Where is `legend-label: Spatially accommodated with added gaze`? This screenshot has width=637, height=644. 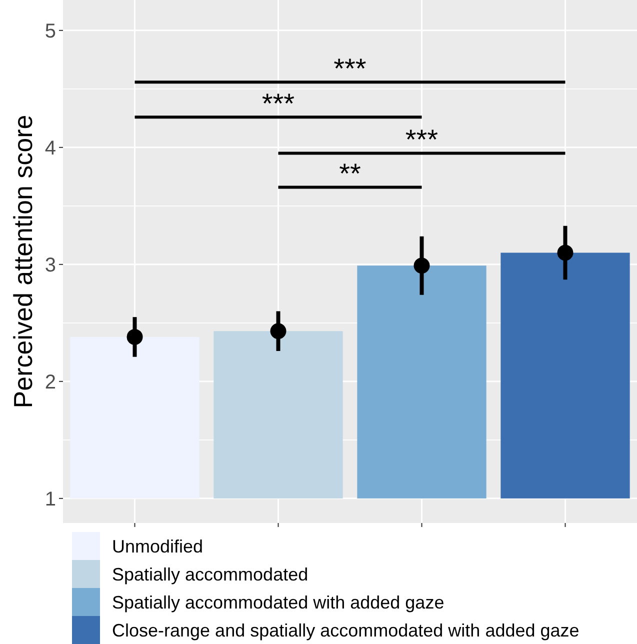 legend-label: Spatially accommodated with added gaze is located at coordinates (278, 602).